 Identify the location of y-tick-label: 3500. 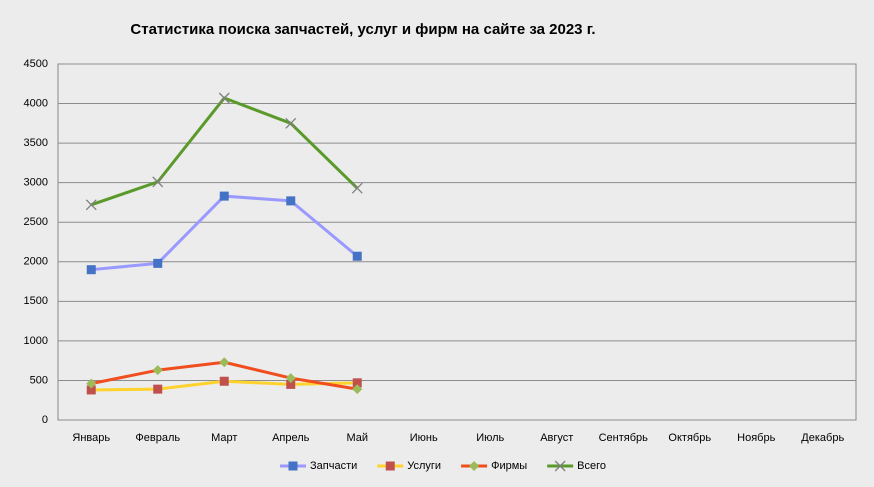
(36, 143).